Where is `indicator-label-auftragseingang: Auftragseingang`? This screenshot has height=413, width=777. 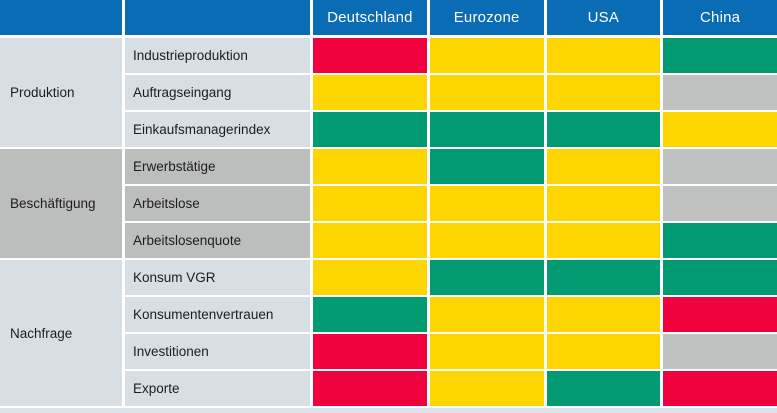 indicator-label-auftragseingang: Auftragseingang is located at coordinates (217, 92).